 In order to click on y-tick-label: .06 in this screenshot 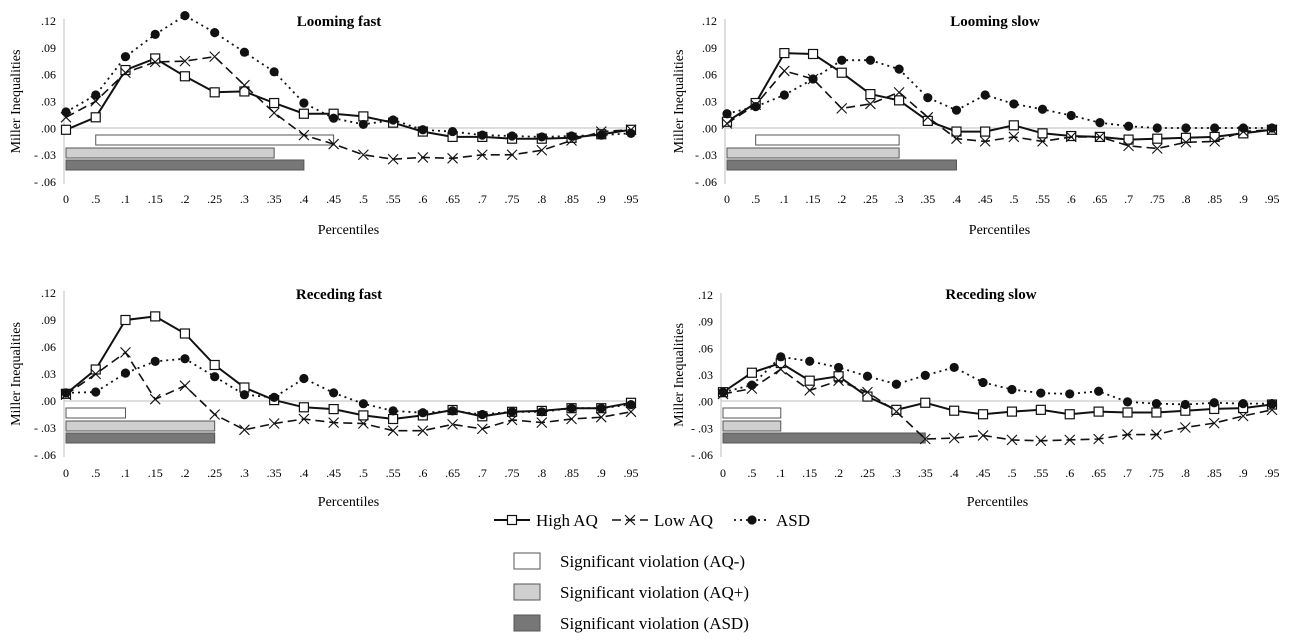, I will do `click(48, 75)`.